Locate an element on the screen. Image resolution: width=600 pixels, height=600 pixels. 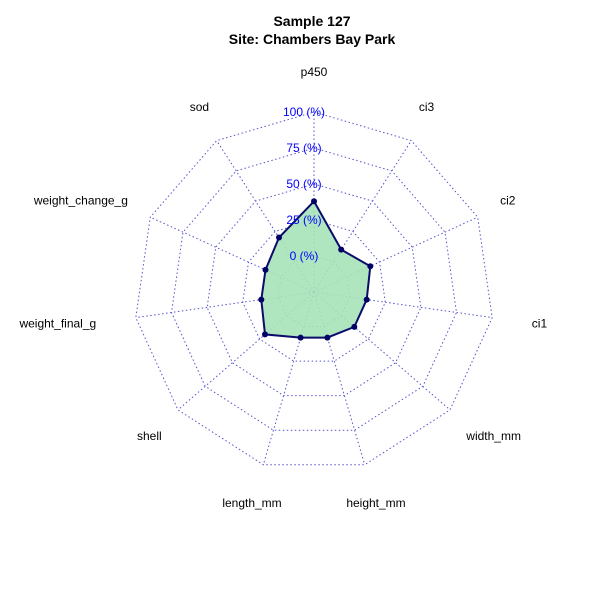
data-point-width_mm is located at coordinates (354, 326).